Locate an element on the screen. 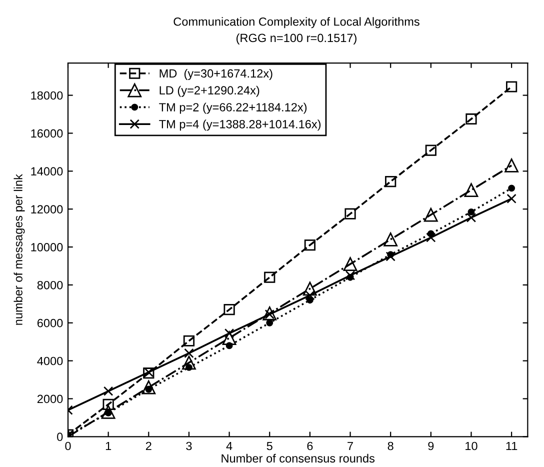 The image size is (544, 467). y-tick-label: 8000 is located at coordinates (50, 285).